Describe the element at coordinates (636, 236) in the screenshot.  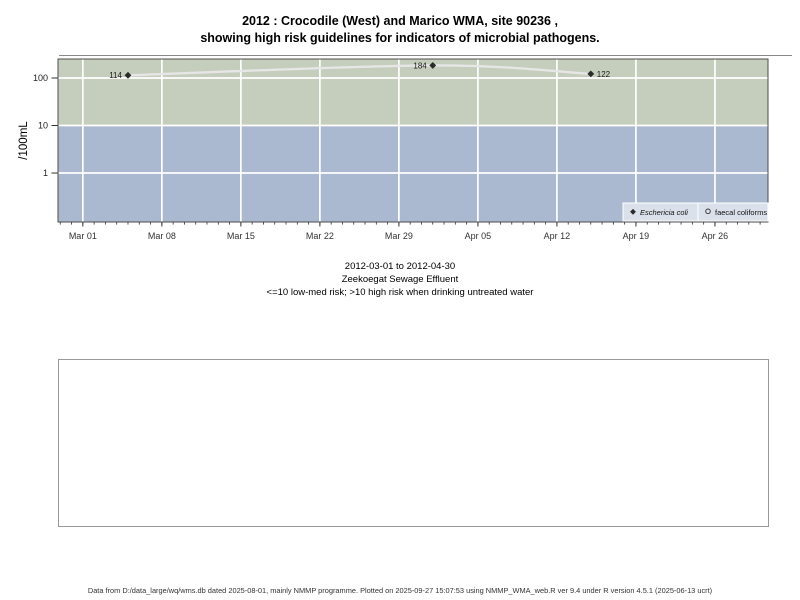
I see `x-tick-label: Apr 19` at that location.